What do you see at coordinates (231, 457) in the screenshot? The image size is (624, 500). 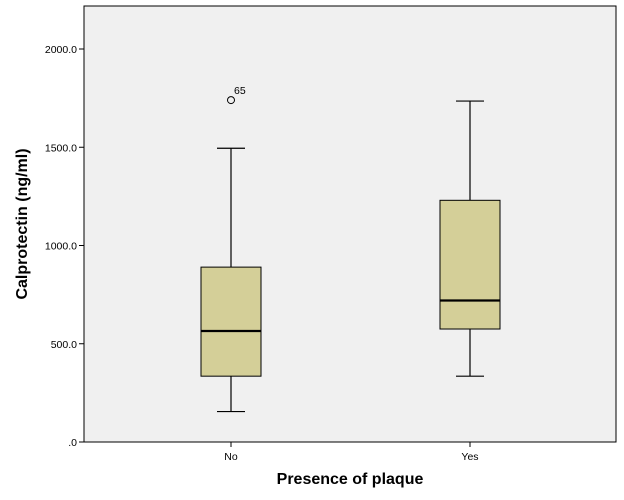 I see `x-tick-label: No` at bounding box center [231, 457].